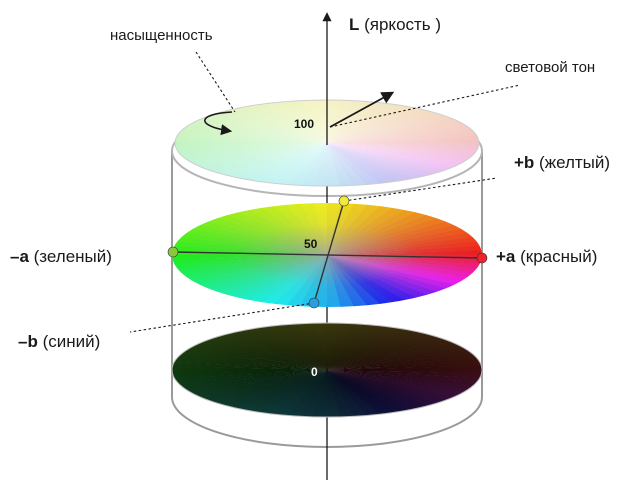 The image size is (640, 484). What do you see at coordinates (329, 252) in the screenshot?
I see `b-axis` at bounding box center [329, 252].